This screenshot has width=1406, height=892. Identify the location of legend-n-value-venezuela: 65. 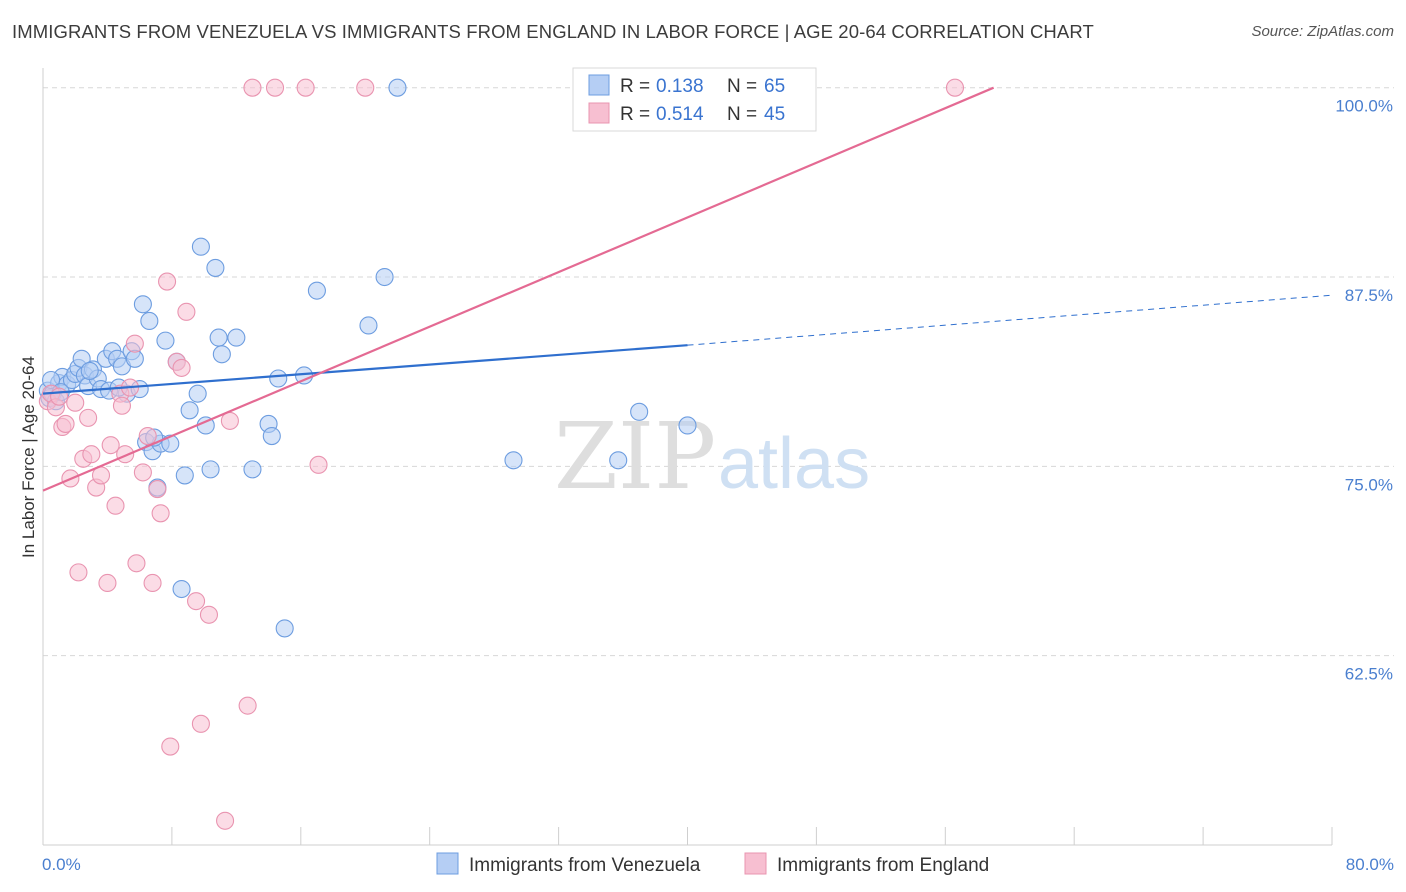
(774, 86).